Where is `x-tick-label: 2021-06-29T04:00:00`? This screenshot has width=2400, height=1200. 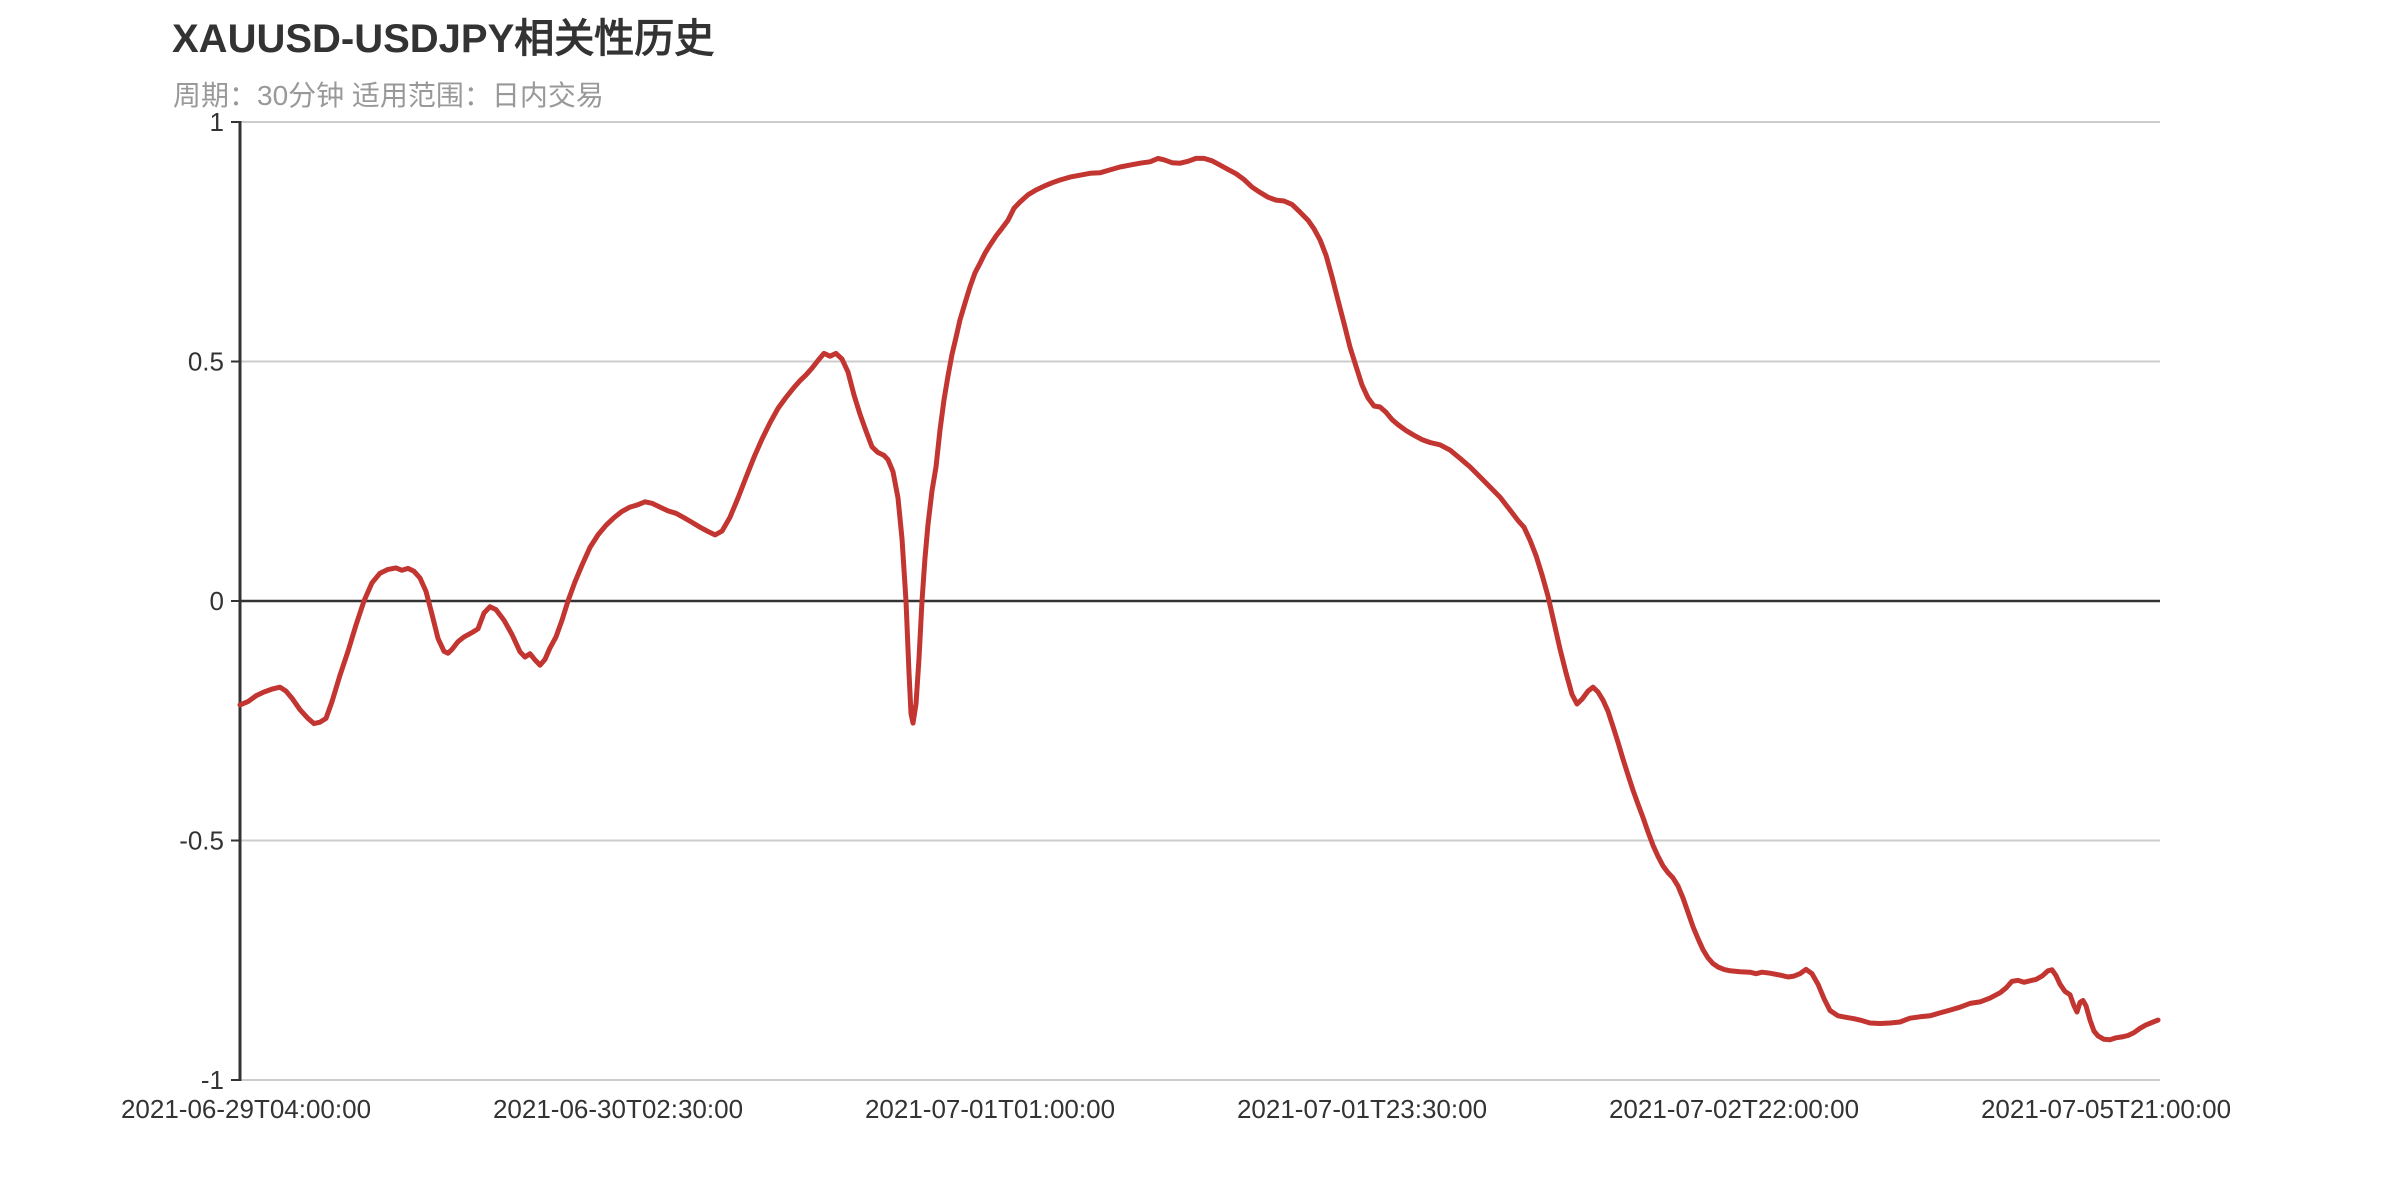 x-tick-label: 2021-06-29T04:00:00 is located at coordinates (246, 1109).